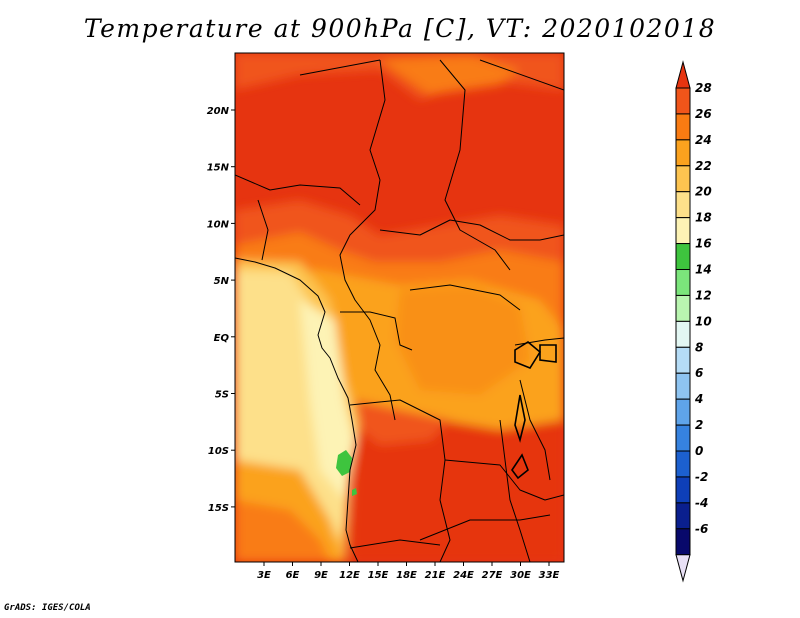 Image resolution: width=800 pixels, height=618 pixels. Describe the element at coordinates (698, 399) in the screenshot. I see `colorbar-label: 4` at that location.